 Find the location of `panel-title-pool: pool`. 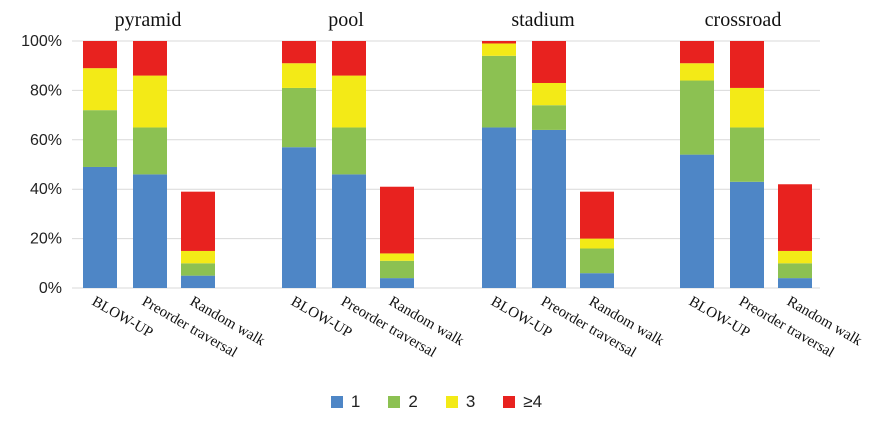

panel-title-pool: pool is located at coordinates (346, 20).